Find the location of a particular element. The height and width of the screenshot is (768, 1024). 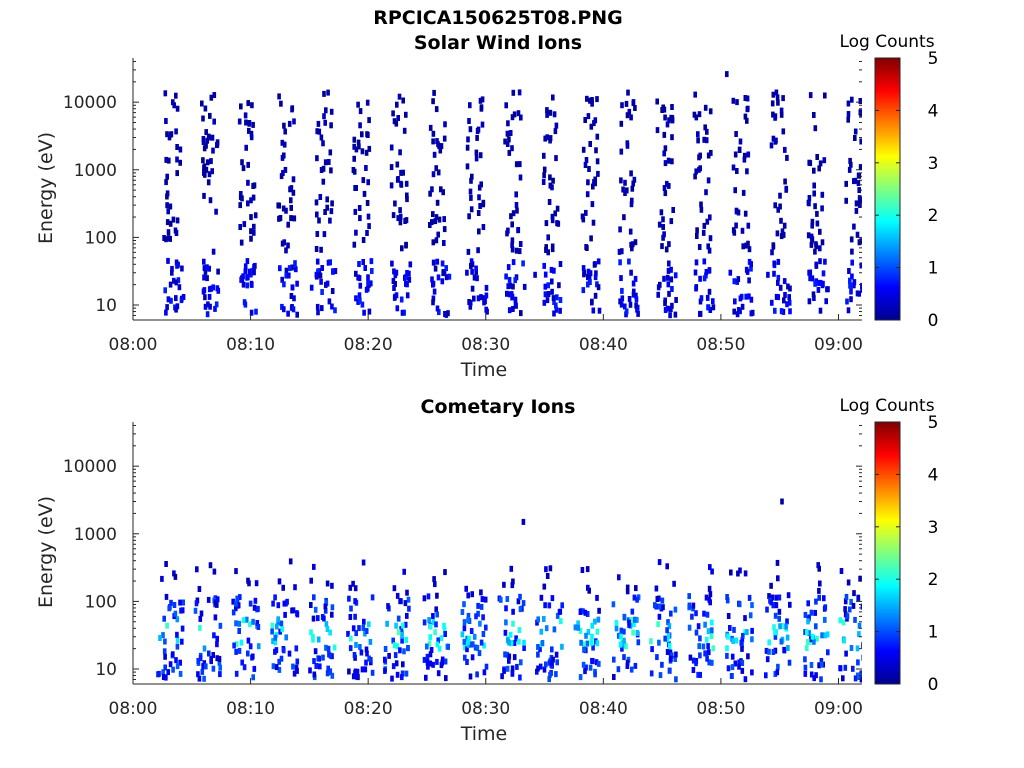

figure-title: RPCICA150625T08.PNG is located at coordinates (498, 18).